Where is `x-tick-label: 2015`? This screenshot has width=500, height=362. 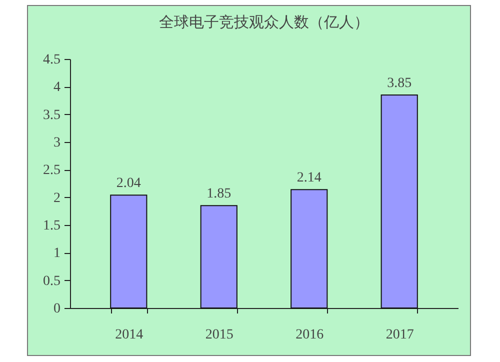
x-tick-label: 2015 is located at coordinates (219, 335).